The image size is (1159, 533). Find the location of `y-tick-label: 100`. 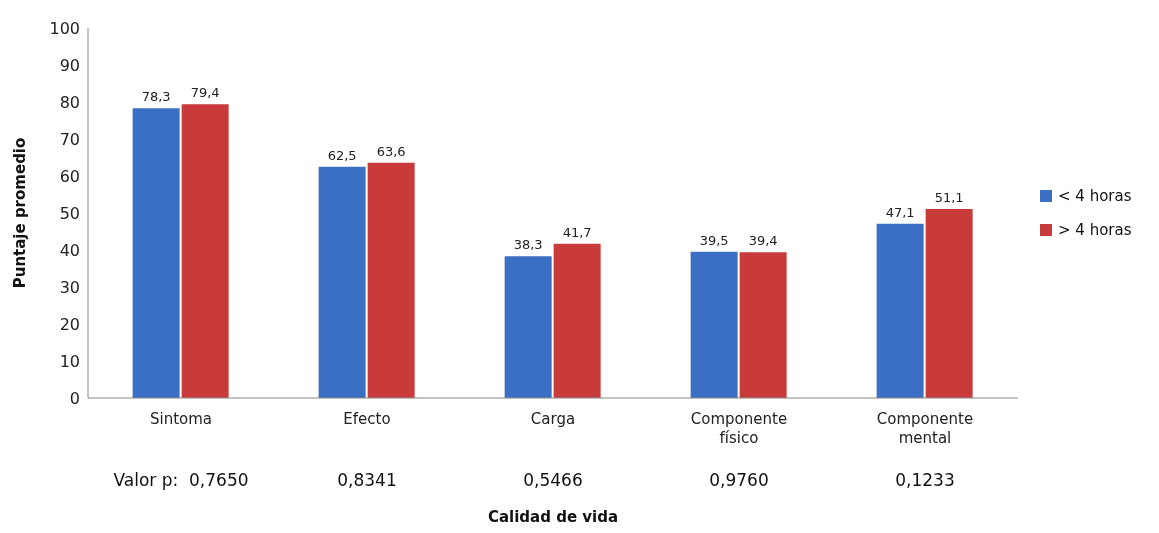

y-tick-label: 100 is located at coordinates (64, 28).